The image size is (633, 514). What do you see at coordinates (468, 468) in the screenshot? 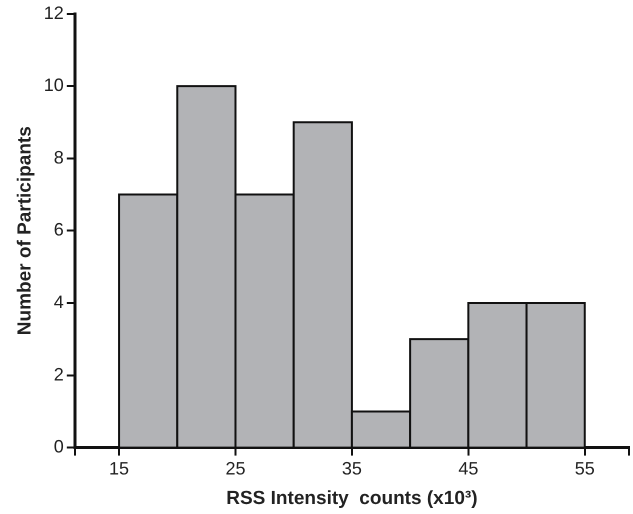
I see `x-tick-label: 45` at bounding box center [468, 468].